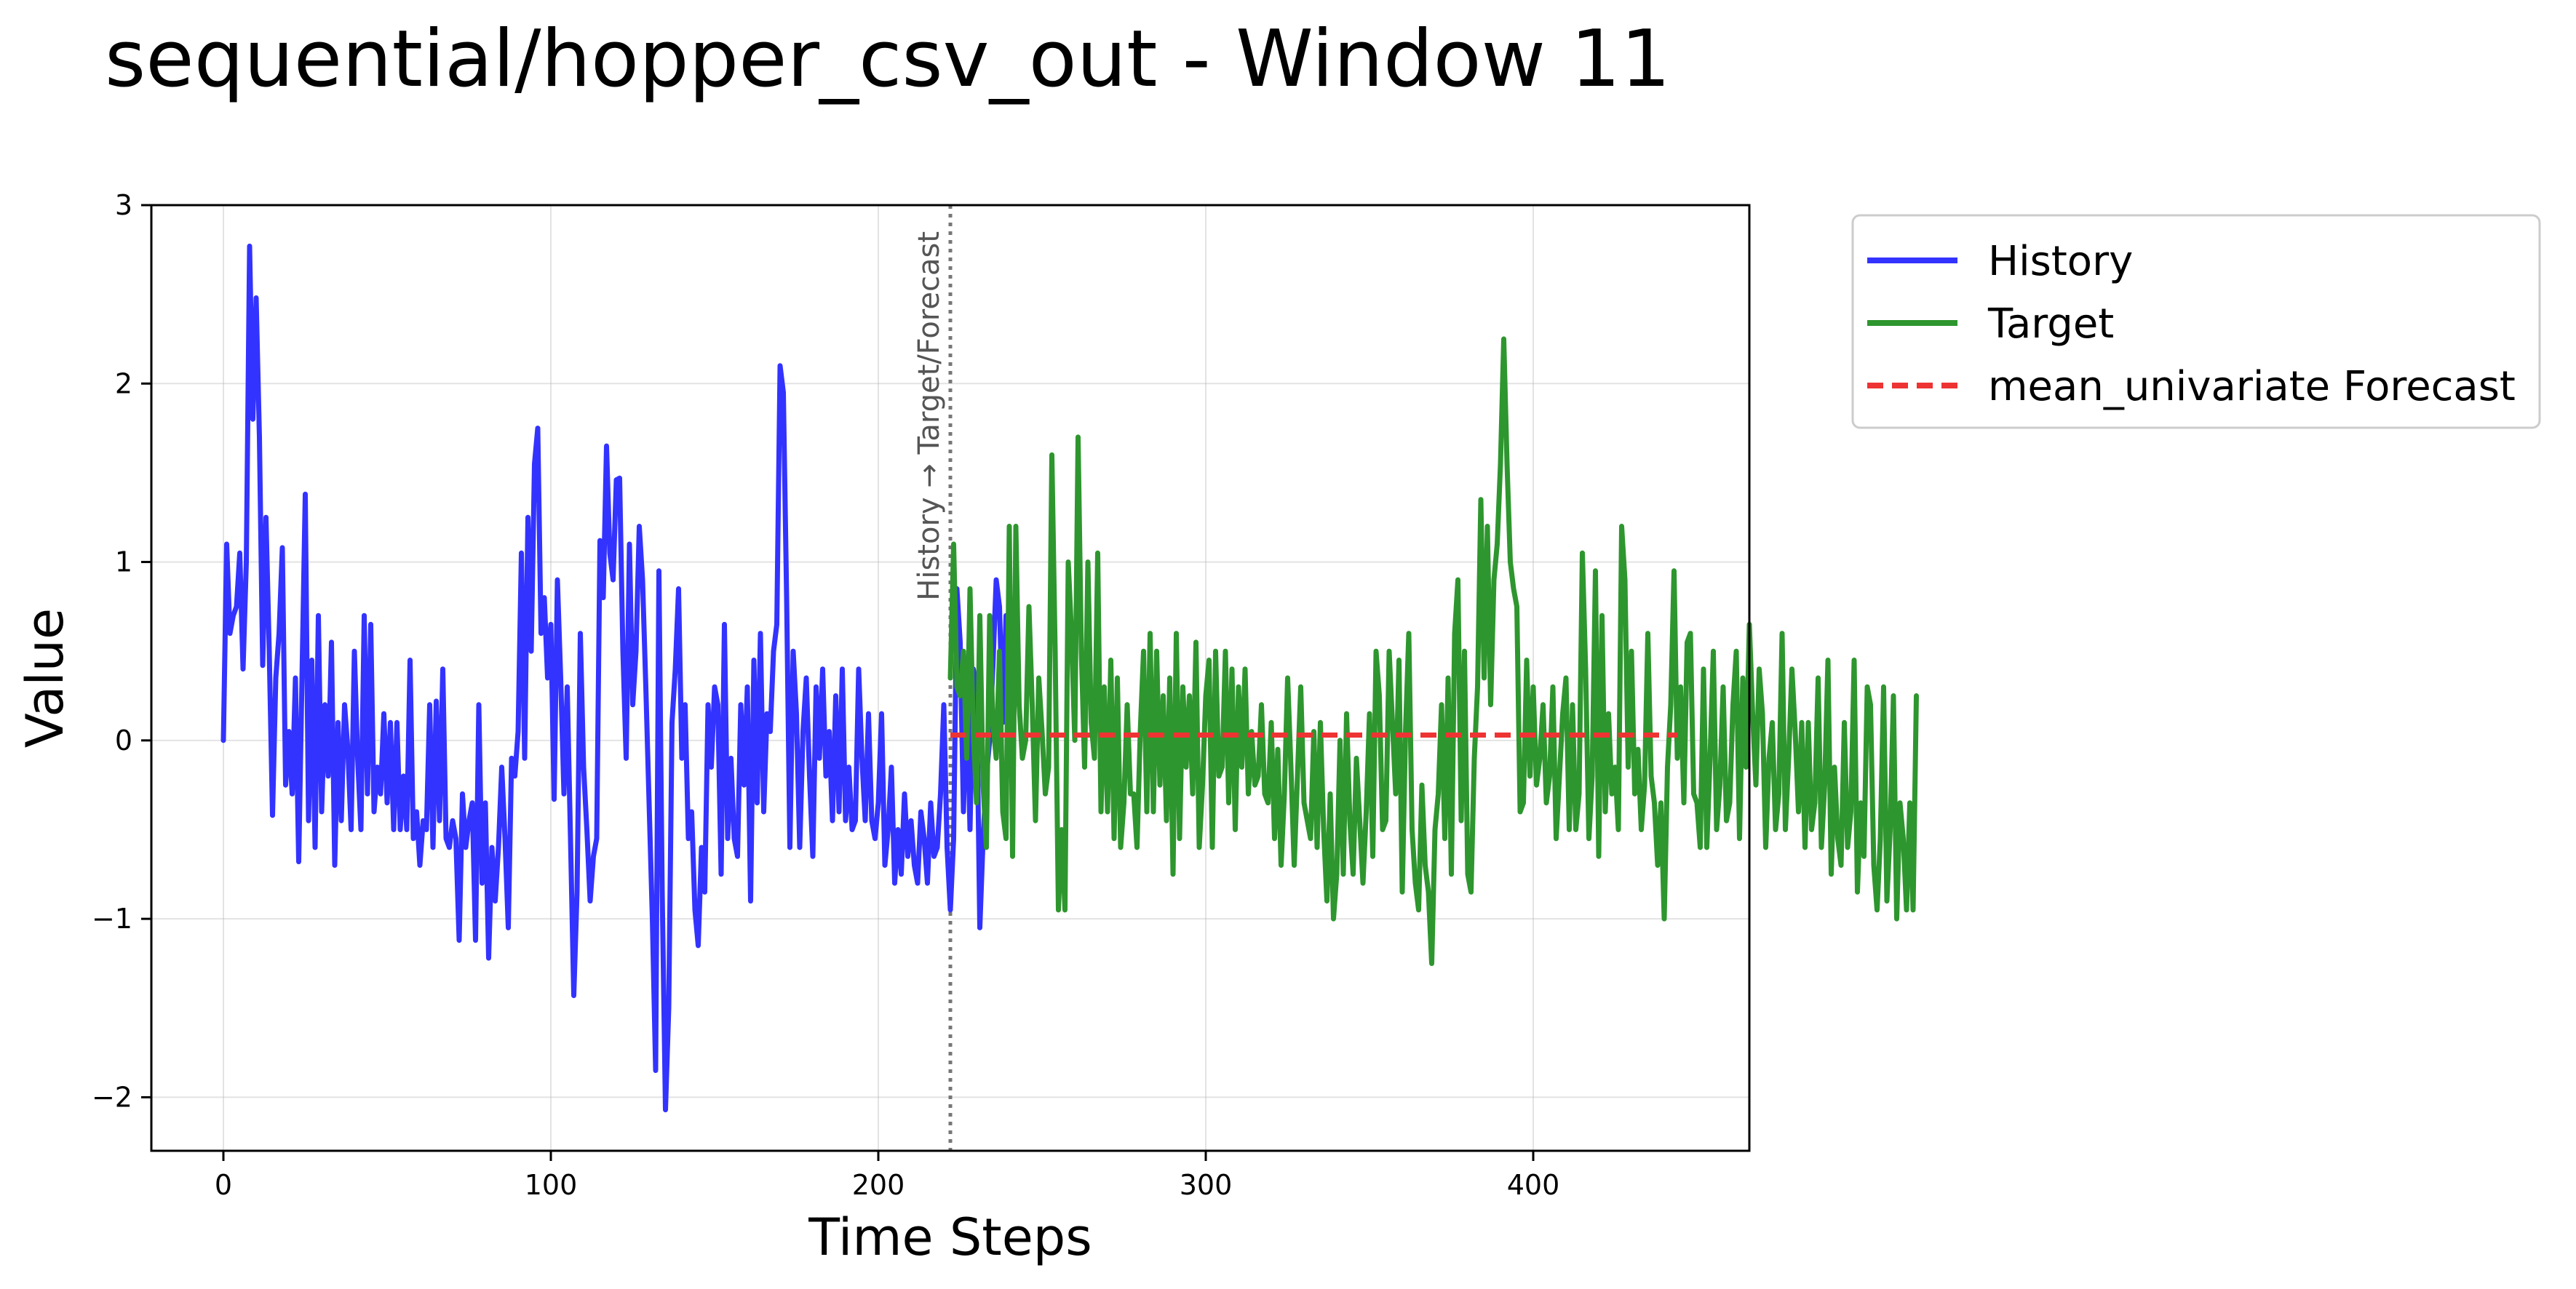 The height and width of the screenshot is (1289, 2576). I want to click on y-axis-label: Value, so click(45, 678).